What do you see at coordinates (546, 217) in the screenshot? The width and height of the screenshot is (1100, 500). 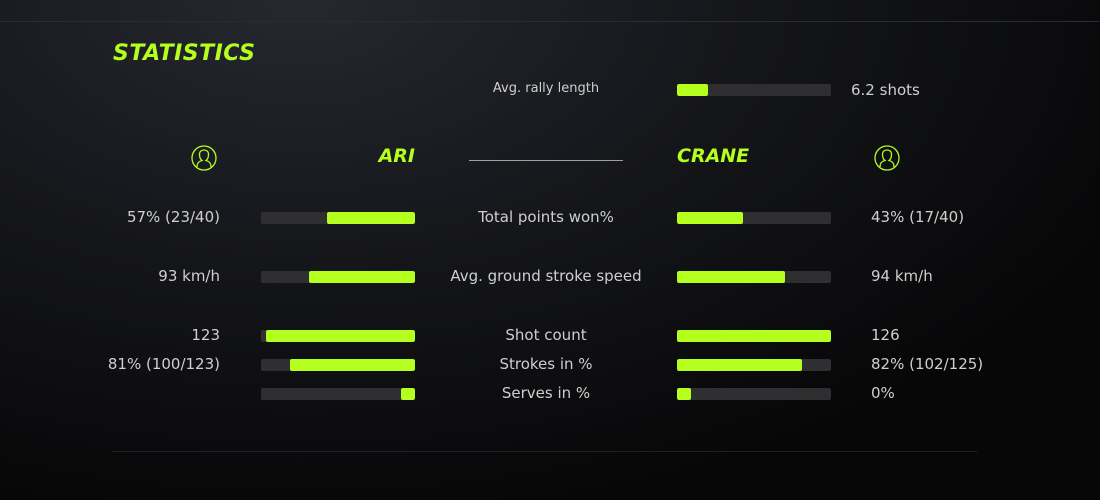 I see `stat-label: Total points won%` at bounding box center [546, 217].